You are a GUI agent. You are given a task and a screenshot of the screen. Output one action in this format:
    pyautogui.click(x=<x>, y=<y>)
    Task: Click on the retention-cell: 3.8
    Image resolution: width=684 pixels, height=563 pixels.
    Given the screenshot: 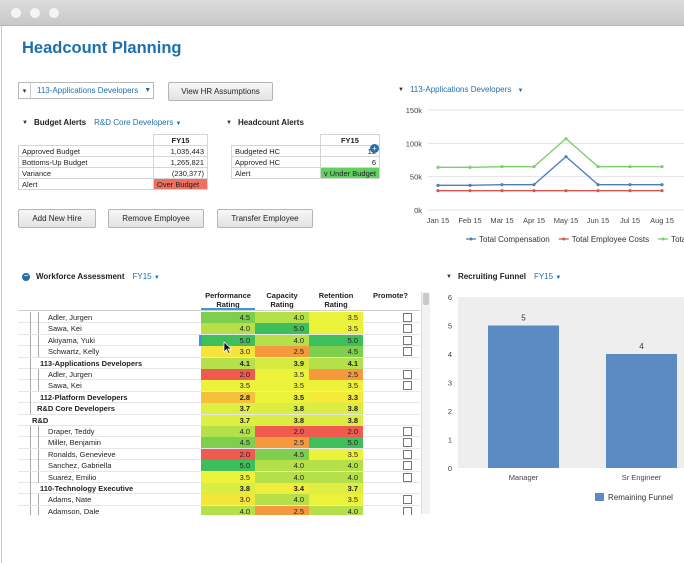 What is the action you would take?
    pyautogui.click(x=336, y=409)
    